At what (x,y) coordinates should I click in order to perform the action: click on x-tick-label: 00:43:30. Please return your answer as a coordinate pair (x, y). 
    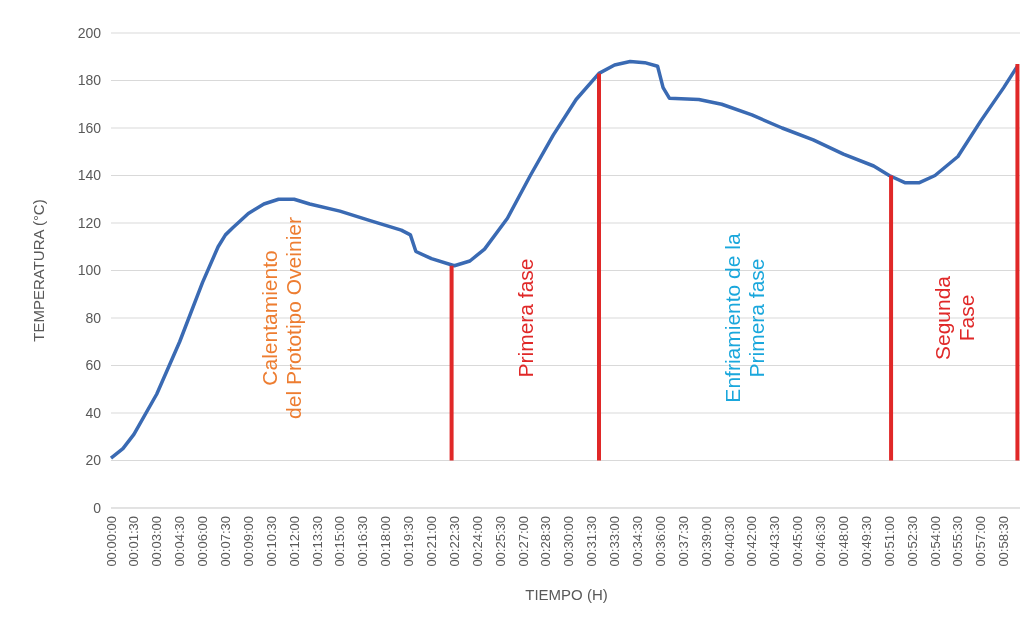
    Looking at the image, I should click on (775, 541).